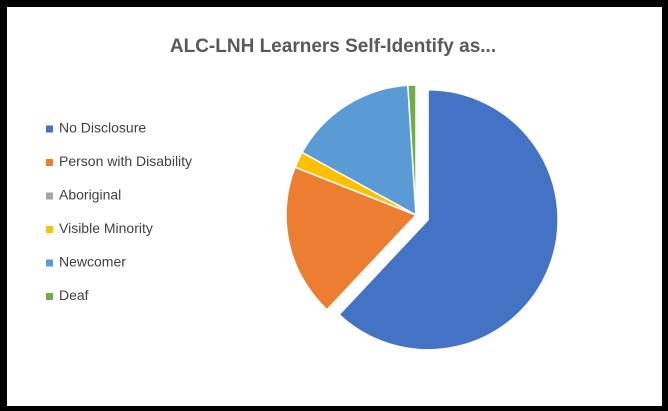 This screenshot has height=411, width=668. Describe the element at coordinates (102, 128) in the screenshot. I see `legend-label: No Disclosure` at that location.